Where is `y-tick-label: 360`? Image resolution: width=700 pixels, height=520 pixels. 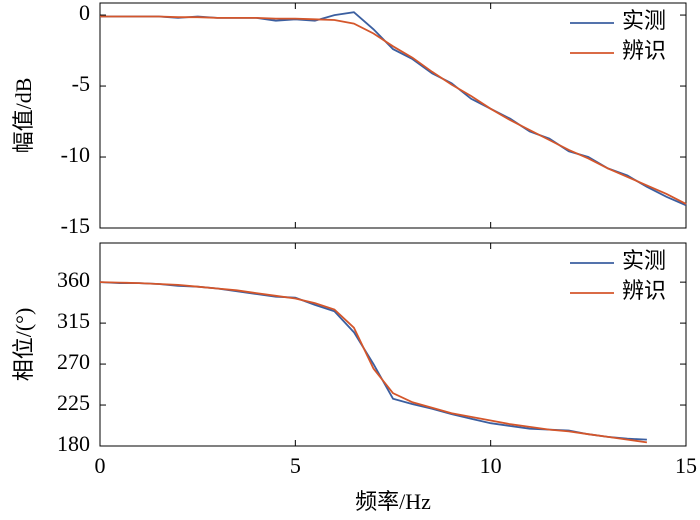 y-tick-label: 360 is located at coordinates (73, 279).